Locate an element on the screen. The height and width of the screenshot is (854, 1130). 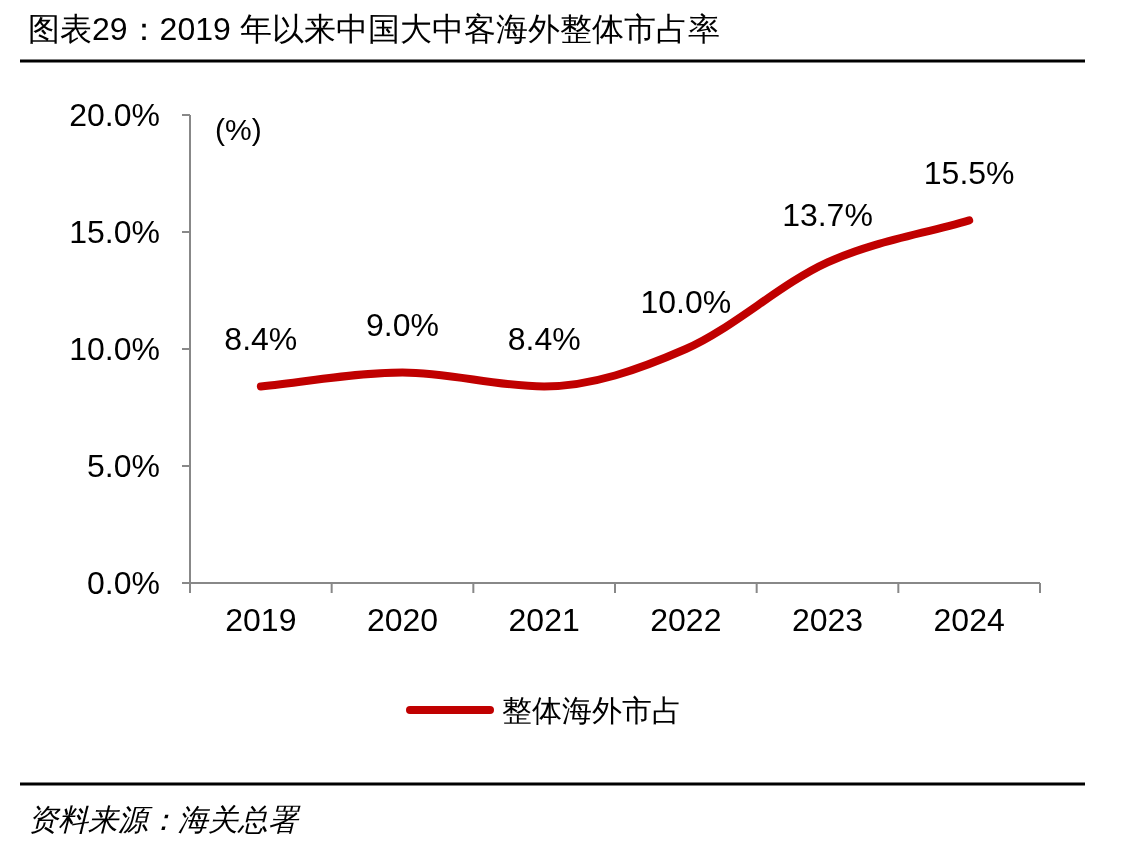
x-tick-label: 2021 is located at coordinates (544, 620).